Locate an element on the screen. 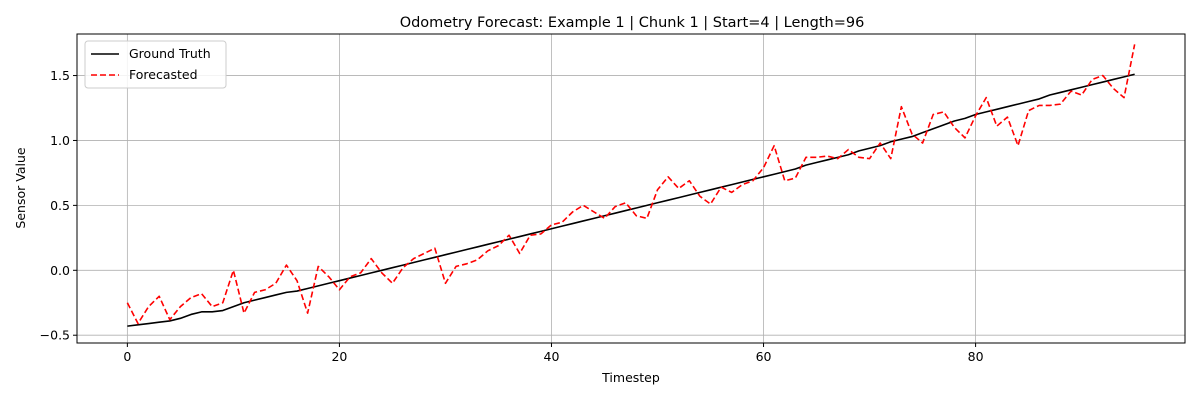 The height and width of the screenshot is (400, 1200). legend-box is located at coordinates (155, 64).